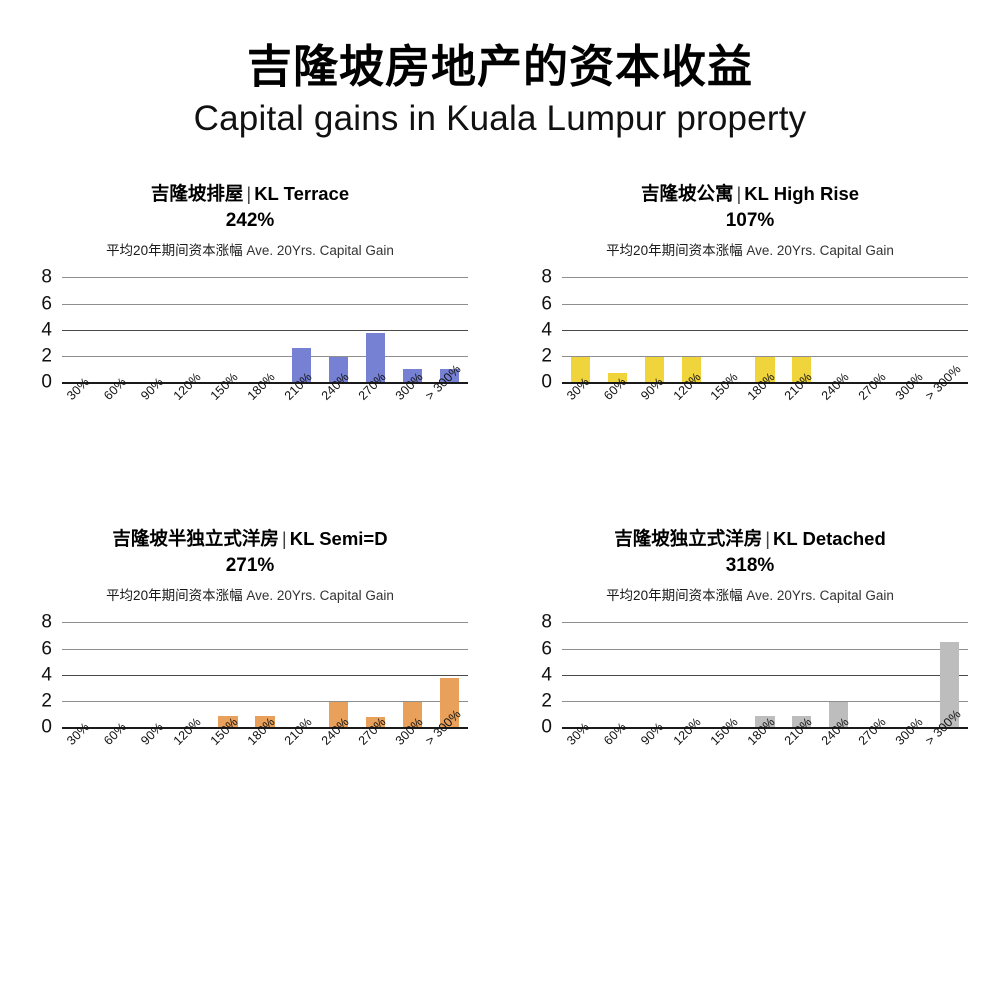 The image size is (1000, 1000). I want to click on panel-subtitle-kl-terrace: 平均20年期间资本涨幅 Ave. 20Yrs. Capital Gain, so click(250, 251).